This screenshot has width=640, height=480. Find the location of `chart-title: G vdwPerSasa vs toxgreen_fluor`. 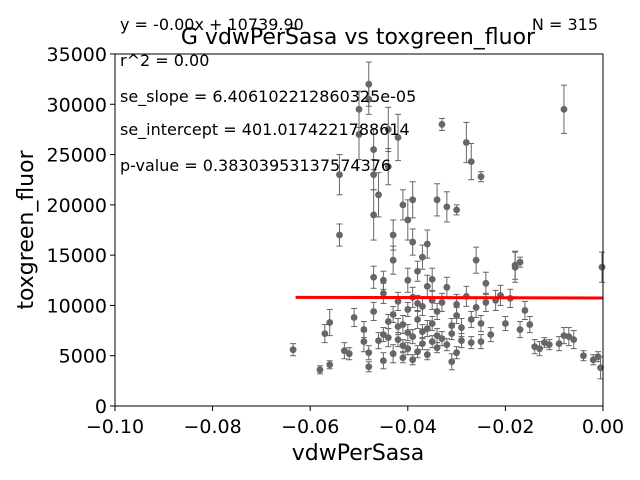

chart-title: G vdwPerSasa vs toxgreen_fluor is located at coordinates (358, 37).